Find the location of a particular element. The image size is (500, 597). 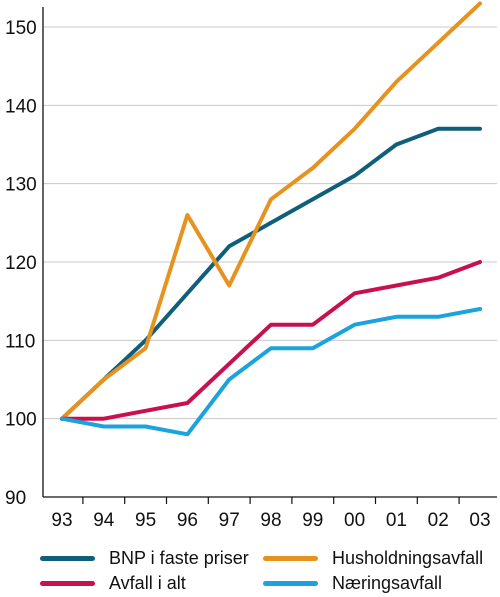

legend-label-avfall-i-alt: Avfall i alt is located at coordinates (147, 582).